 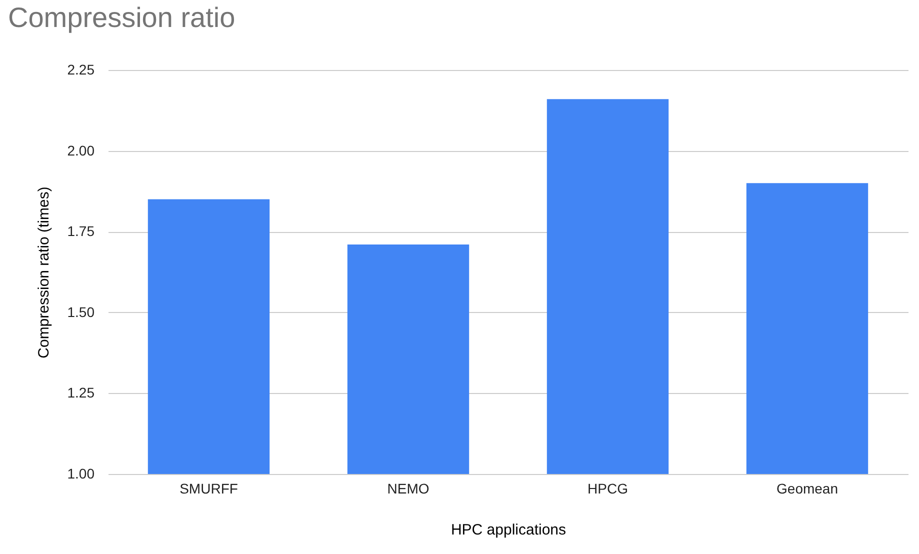 I want to click on x-tick-label: HPCG, so click(x=608, y=488).